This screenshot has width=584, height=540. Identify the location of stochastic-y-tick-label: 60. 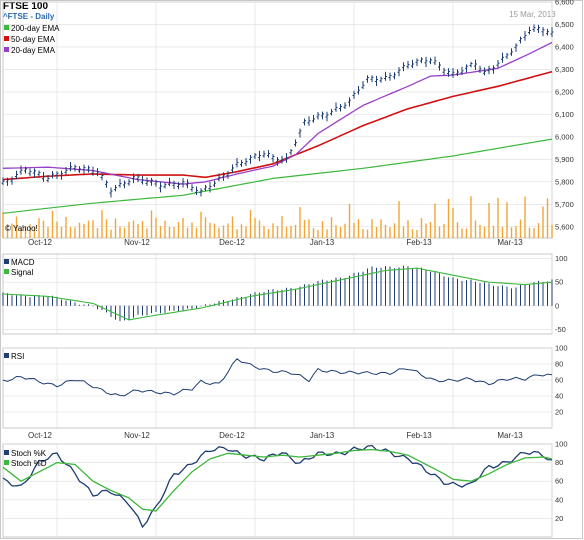
(559, 481).